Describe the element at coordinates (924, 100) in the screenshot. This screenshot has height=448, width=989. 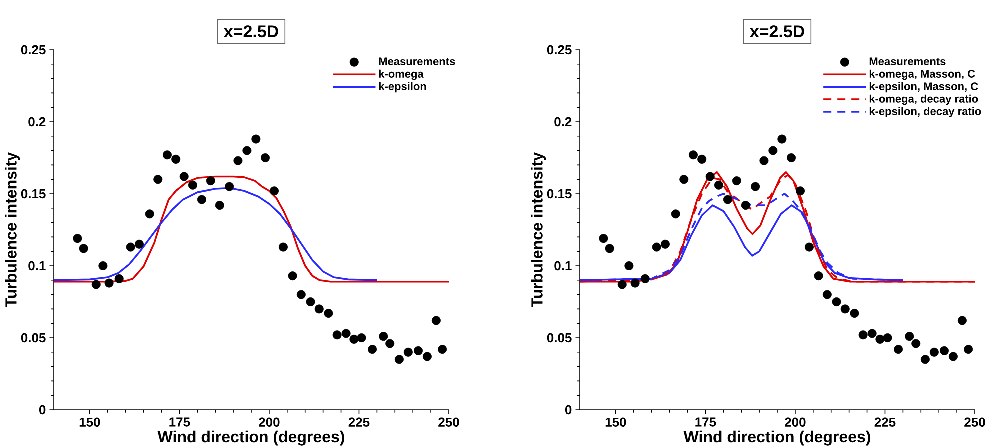
I see `legend-label: k-omega, decay ratio` at that location.